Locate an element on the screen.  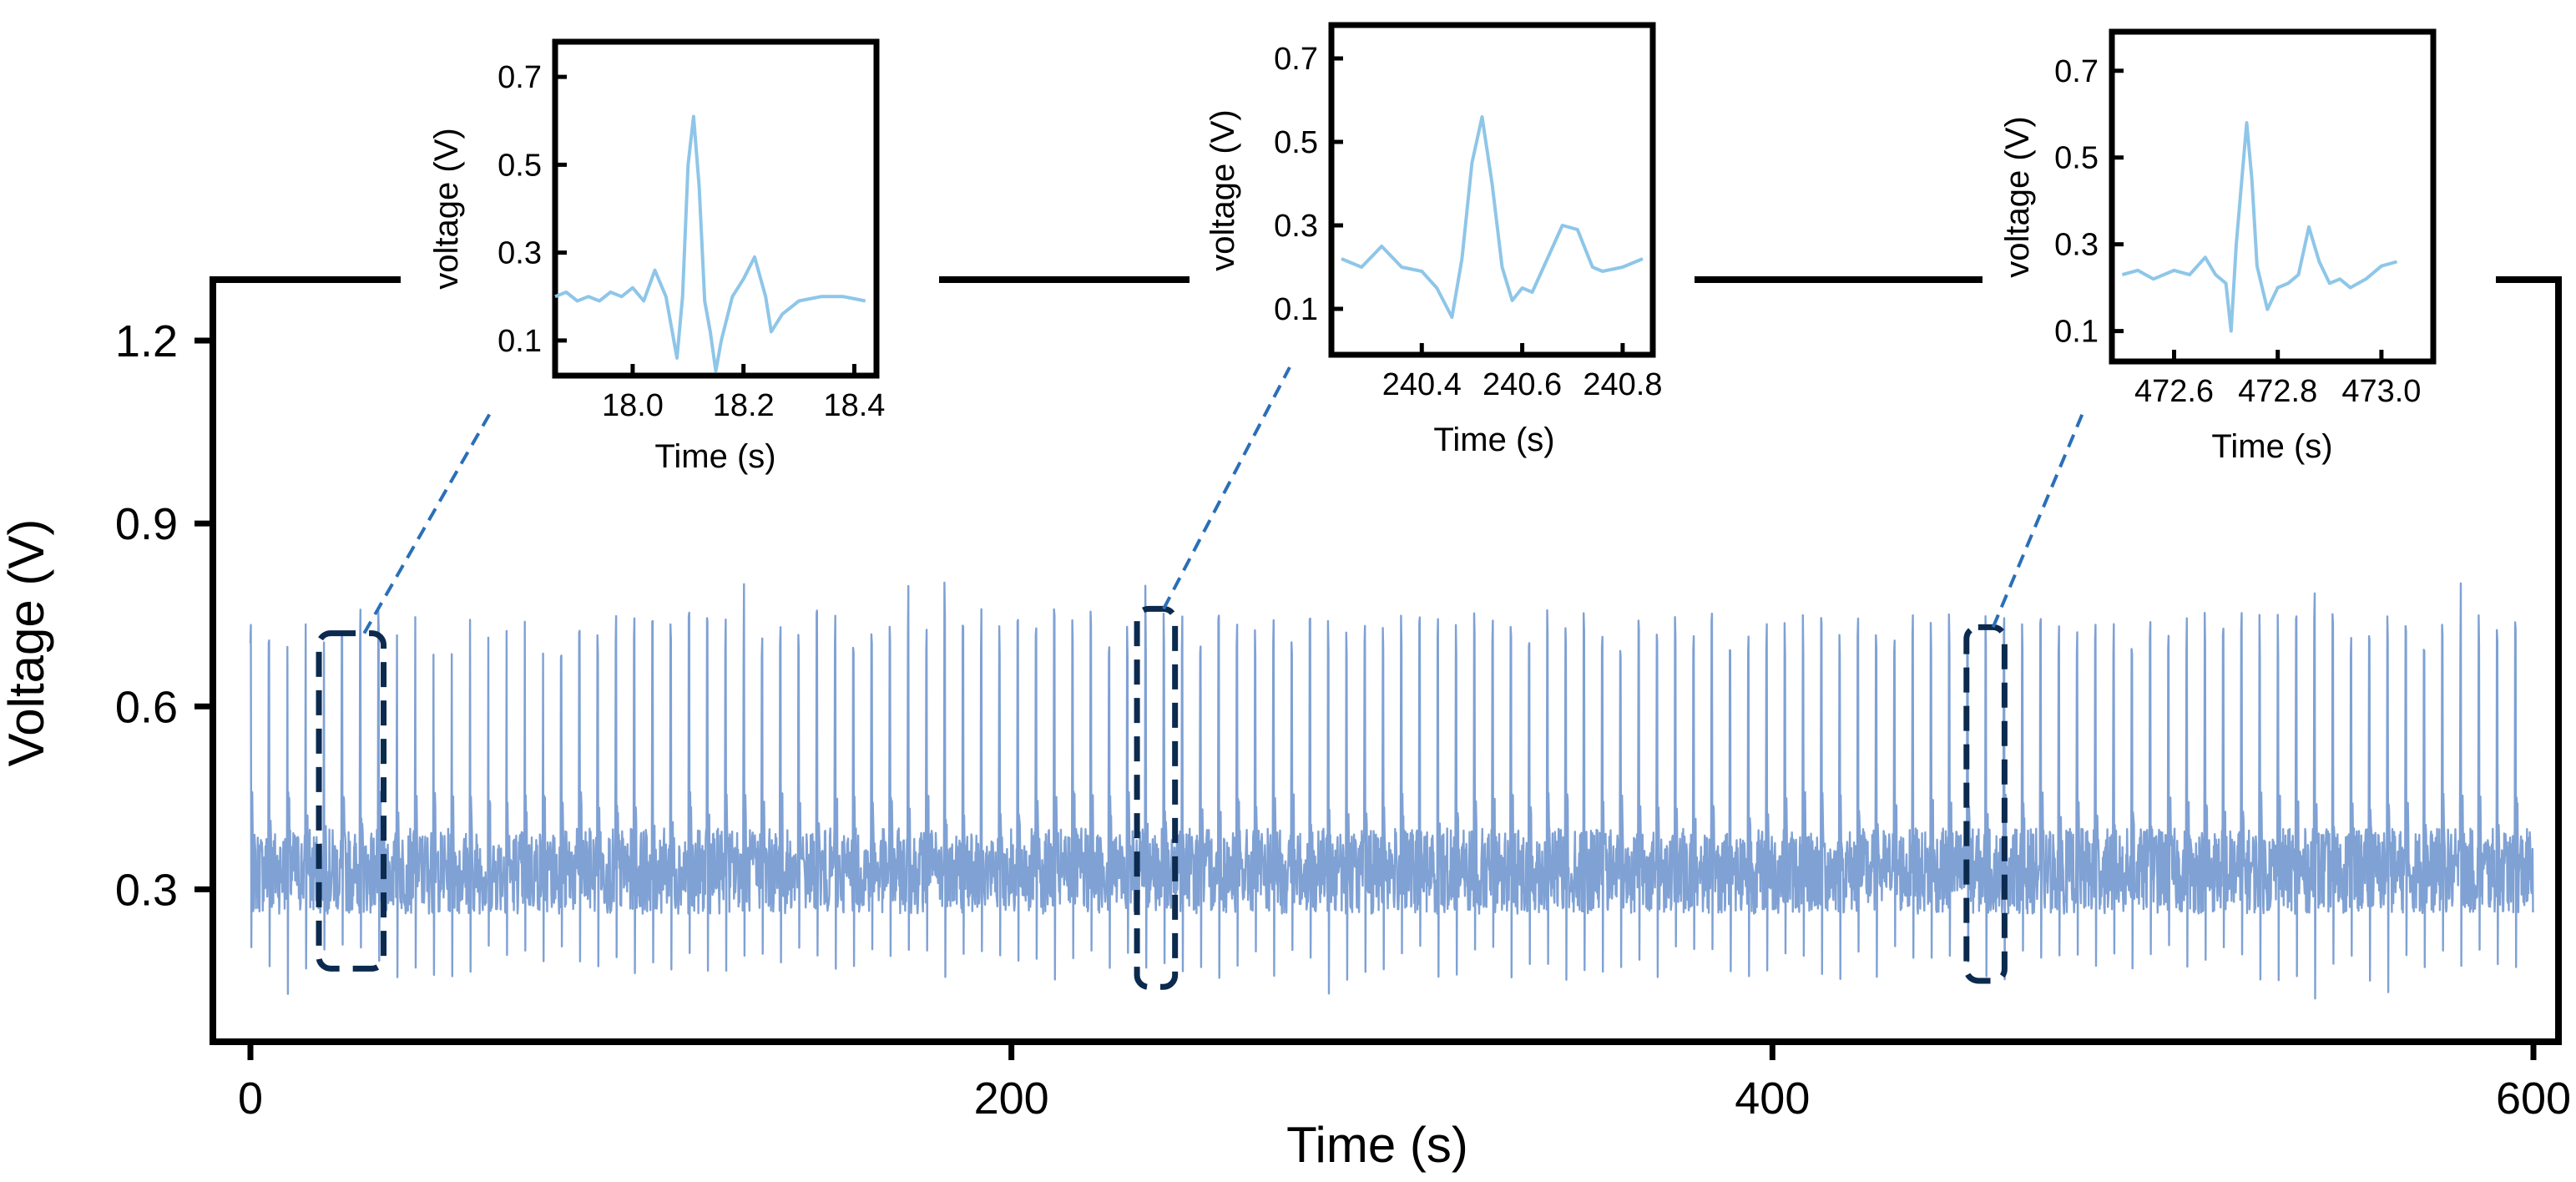
inset-ticks: 18.0 18.2 18.4 0.1 0.3 0.5 0.7 is located at coordinates (691, 241).